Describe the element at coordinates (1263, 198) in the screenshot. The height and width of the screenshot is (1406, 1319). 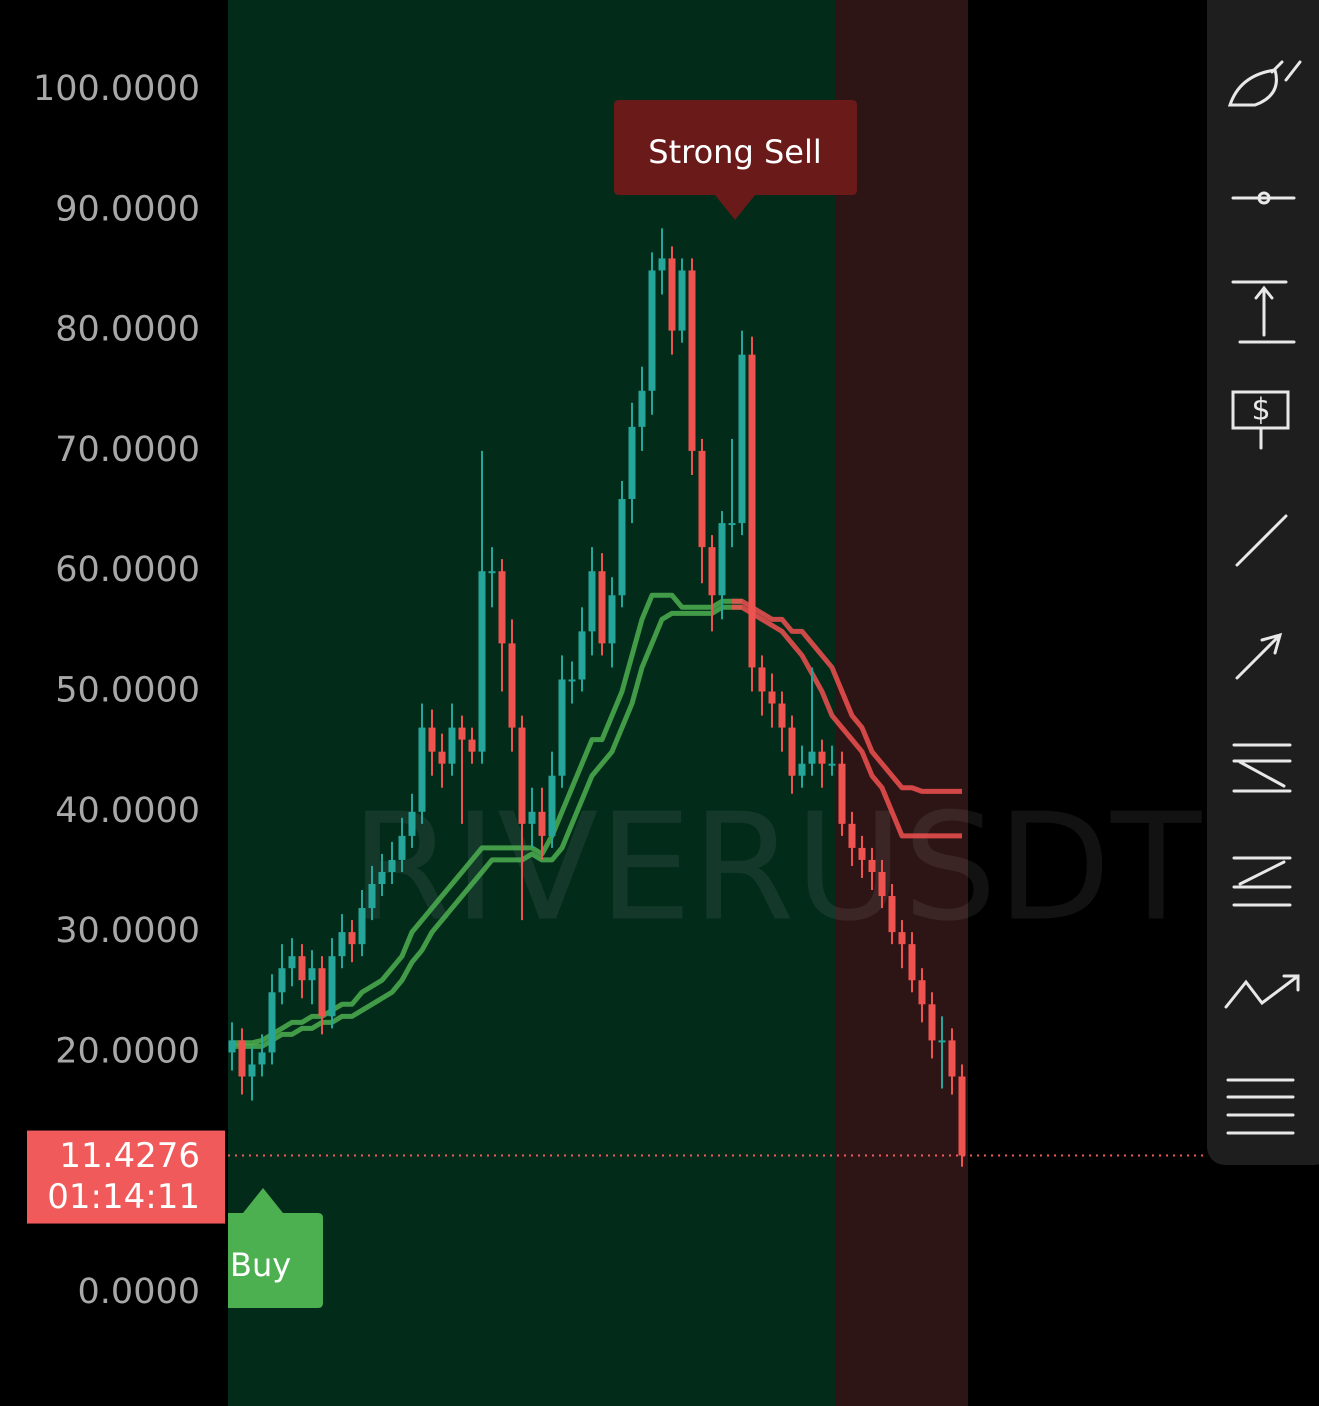
I see `horizontal-line-icon` at that location.